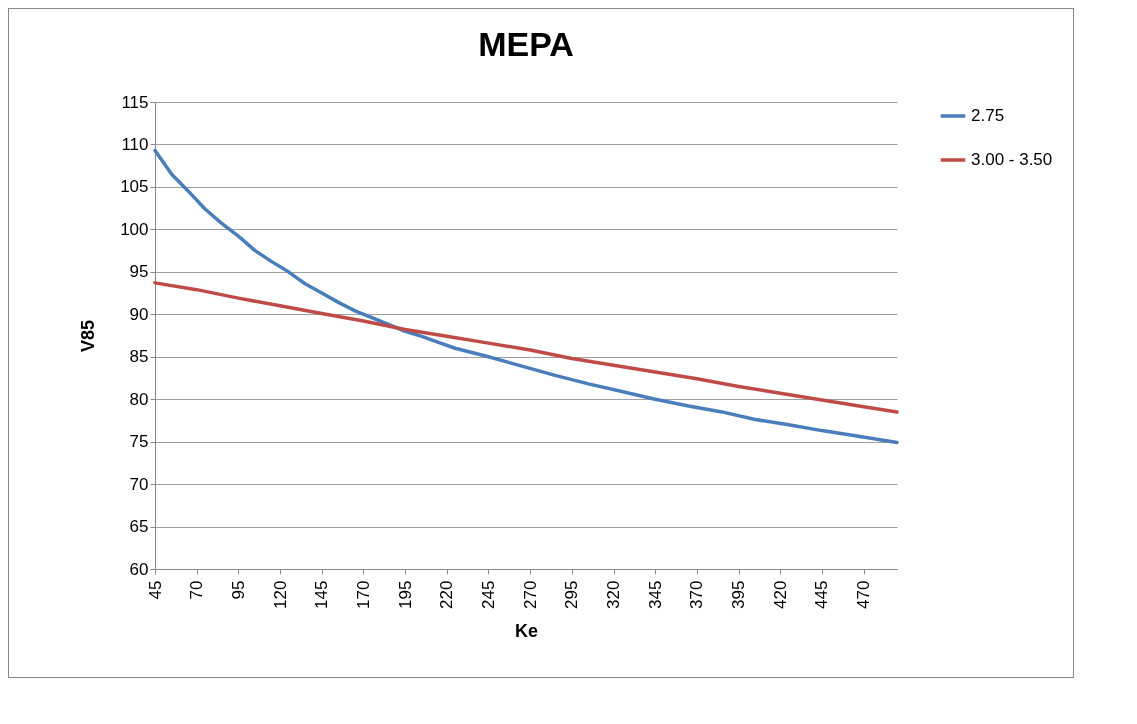  What do you see at coordinates (280, 594) in the screenshot?
I see `x-tick-label: 120` at bounding box center [280, 594].